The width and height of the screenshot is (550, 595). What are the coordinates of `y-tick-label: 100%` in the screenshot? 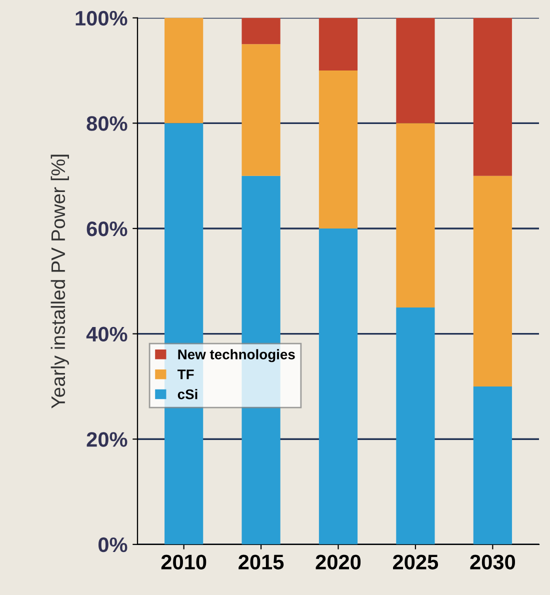 It's located at (102, 18).